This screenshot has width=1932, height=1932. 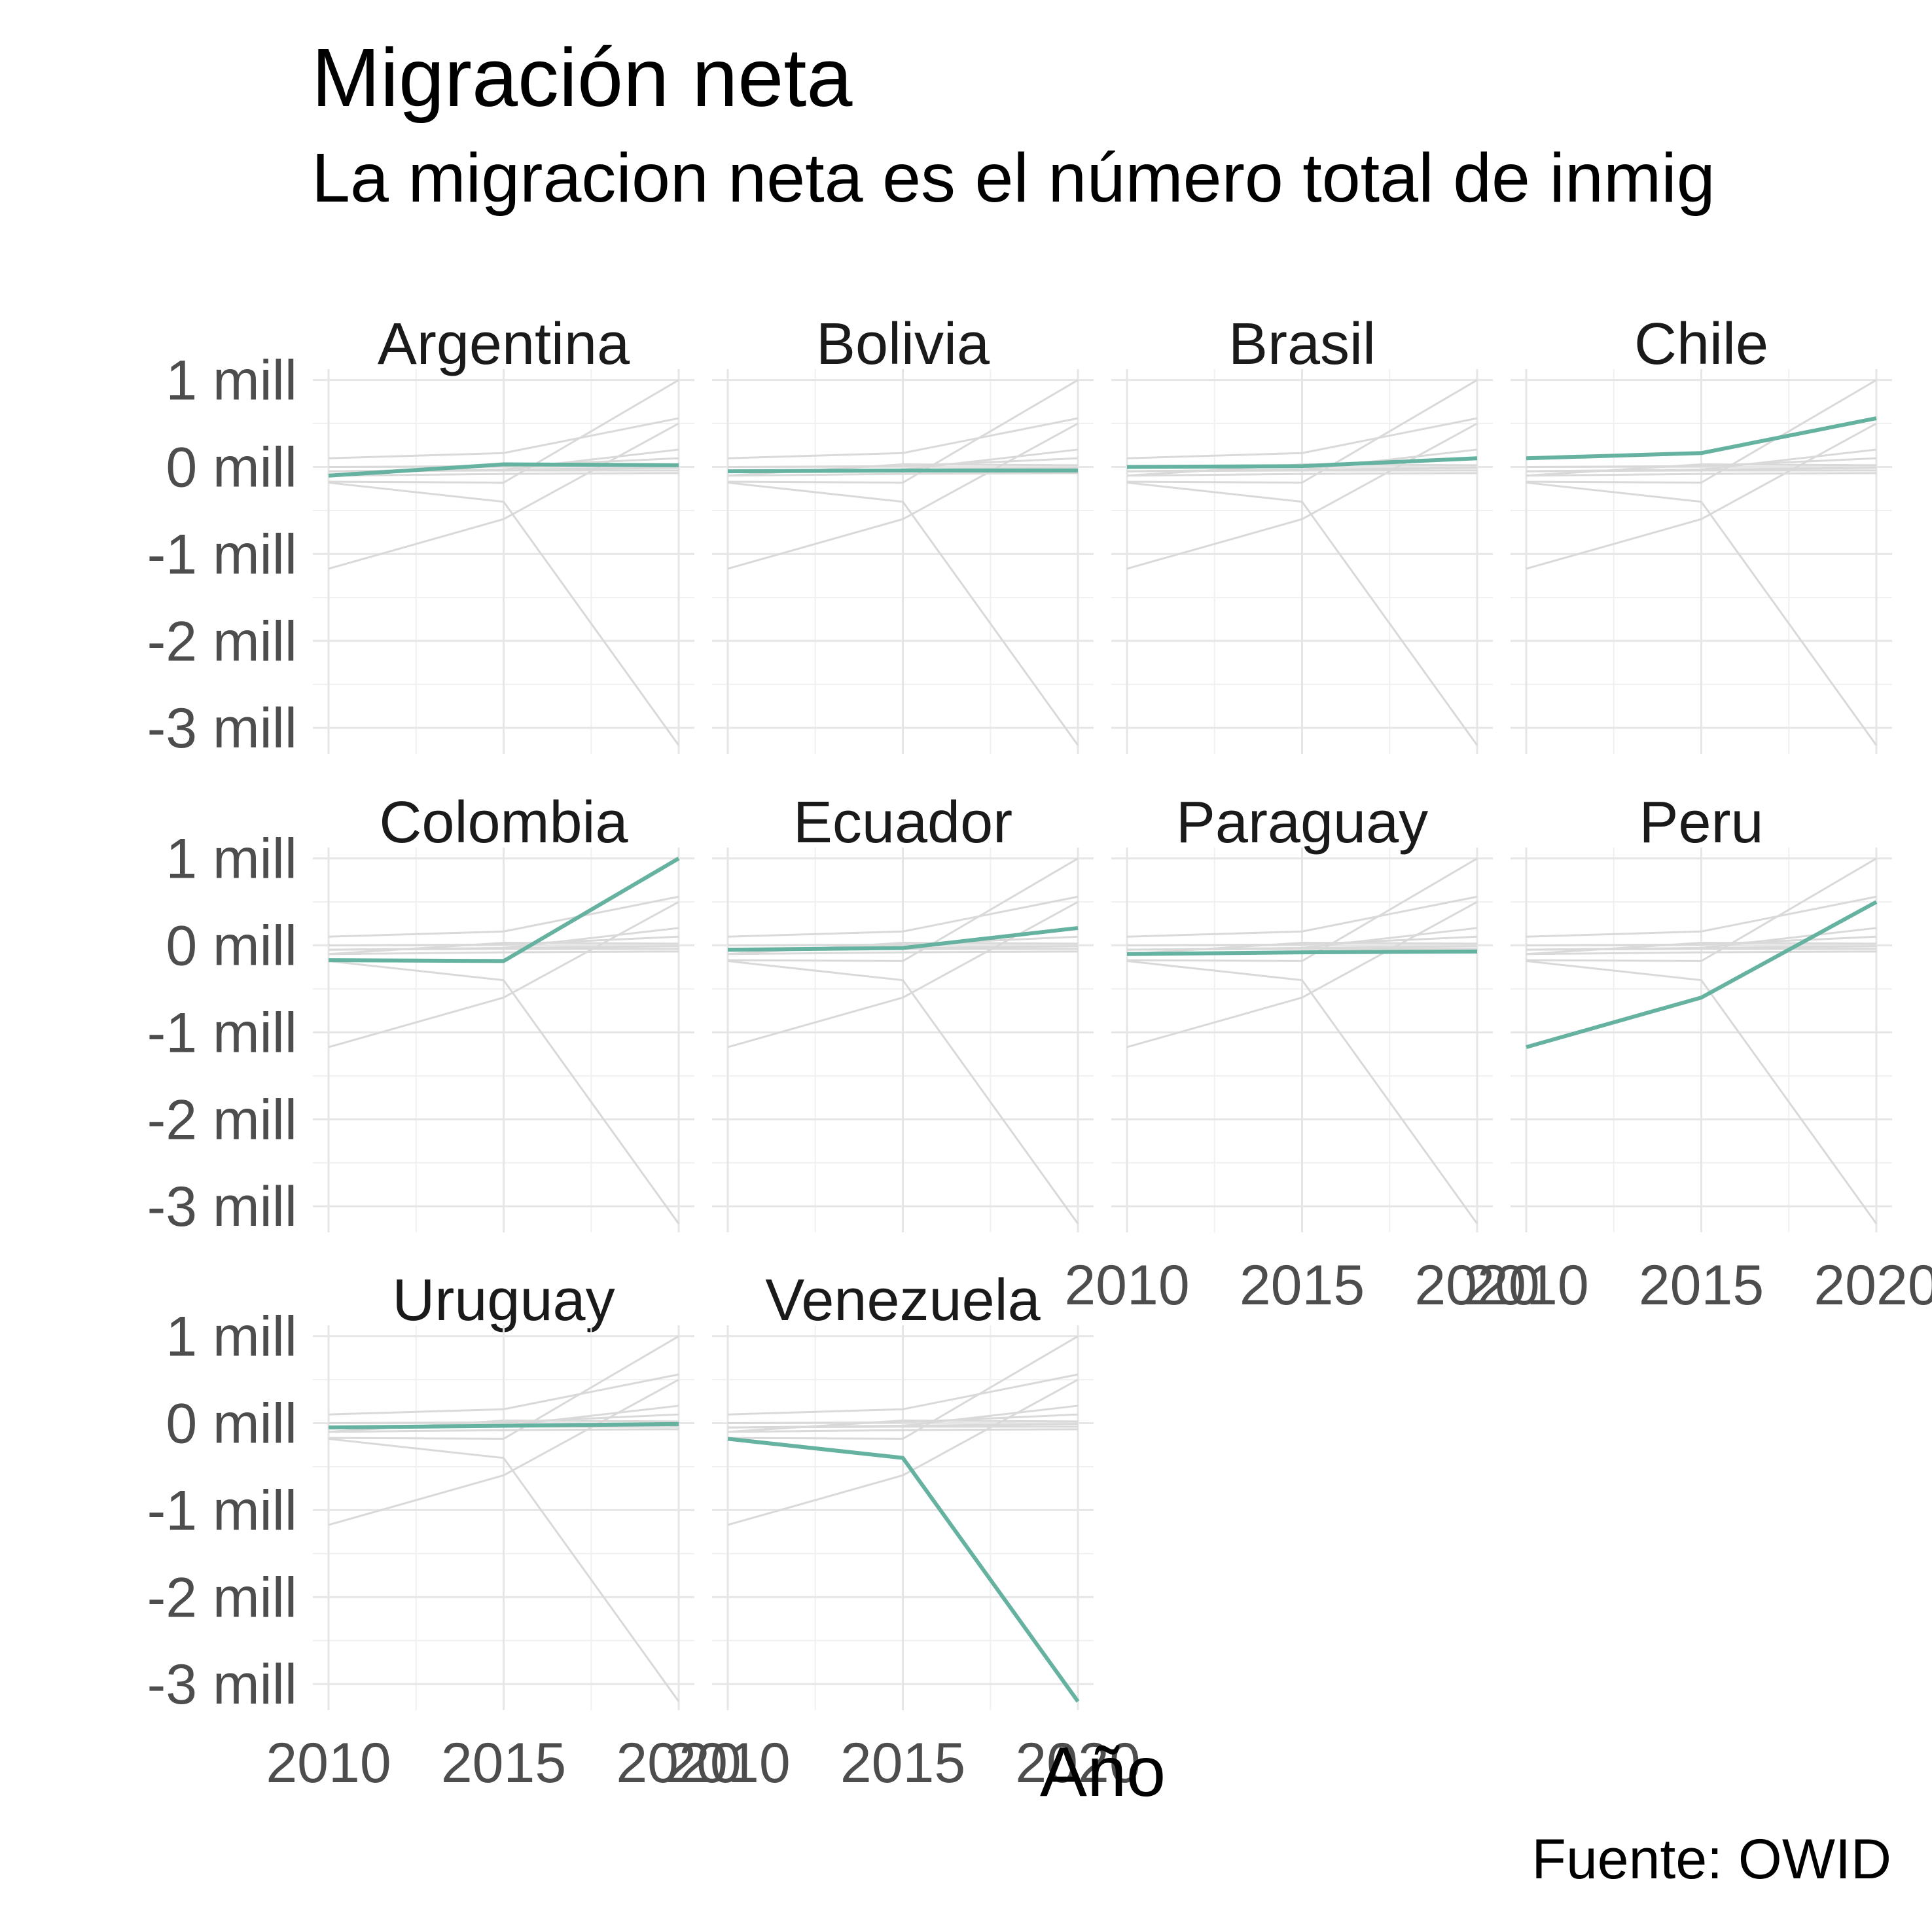 I want to click on facet-label: Chile, so click(x=1701, y=344).